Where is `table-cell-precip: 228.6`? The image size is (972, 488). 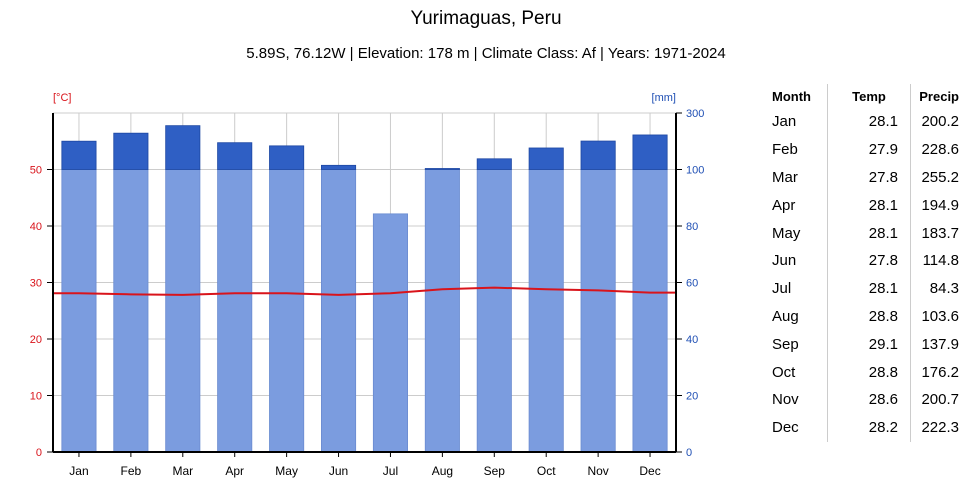
table-cell-precip: 228.6 is located at coordinates (940, 150).